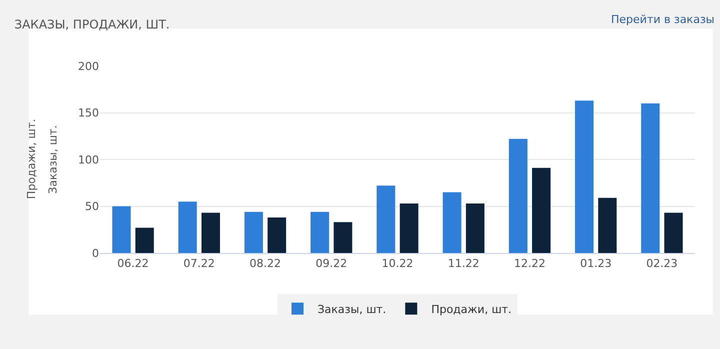  Describe the element at coordinates (266, 263) in the screenshot. I see `x-tick-label: 08.22` at that location.